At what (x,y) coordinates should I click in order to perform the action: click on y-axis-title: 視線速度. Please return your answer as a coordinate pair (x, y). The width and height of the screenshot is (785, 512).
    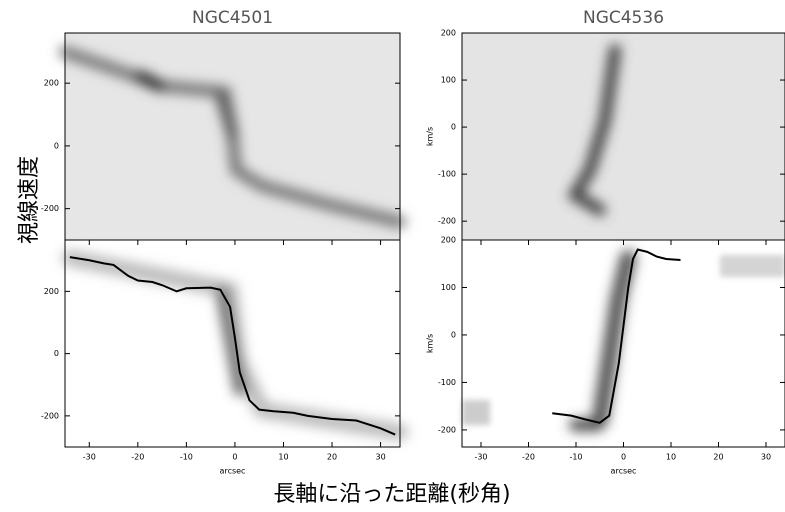
    Looking at the image, I should click on (29, 200).